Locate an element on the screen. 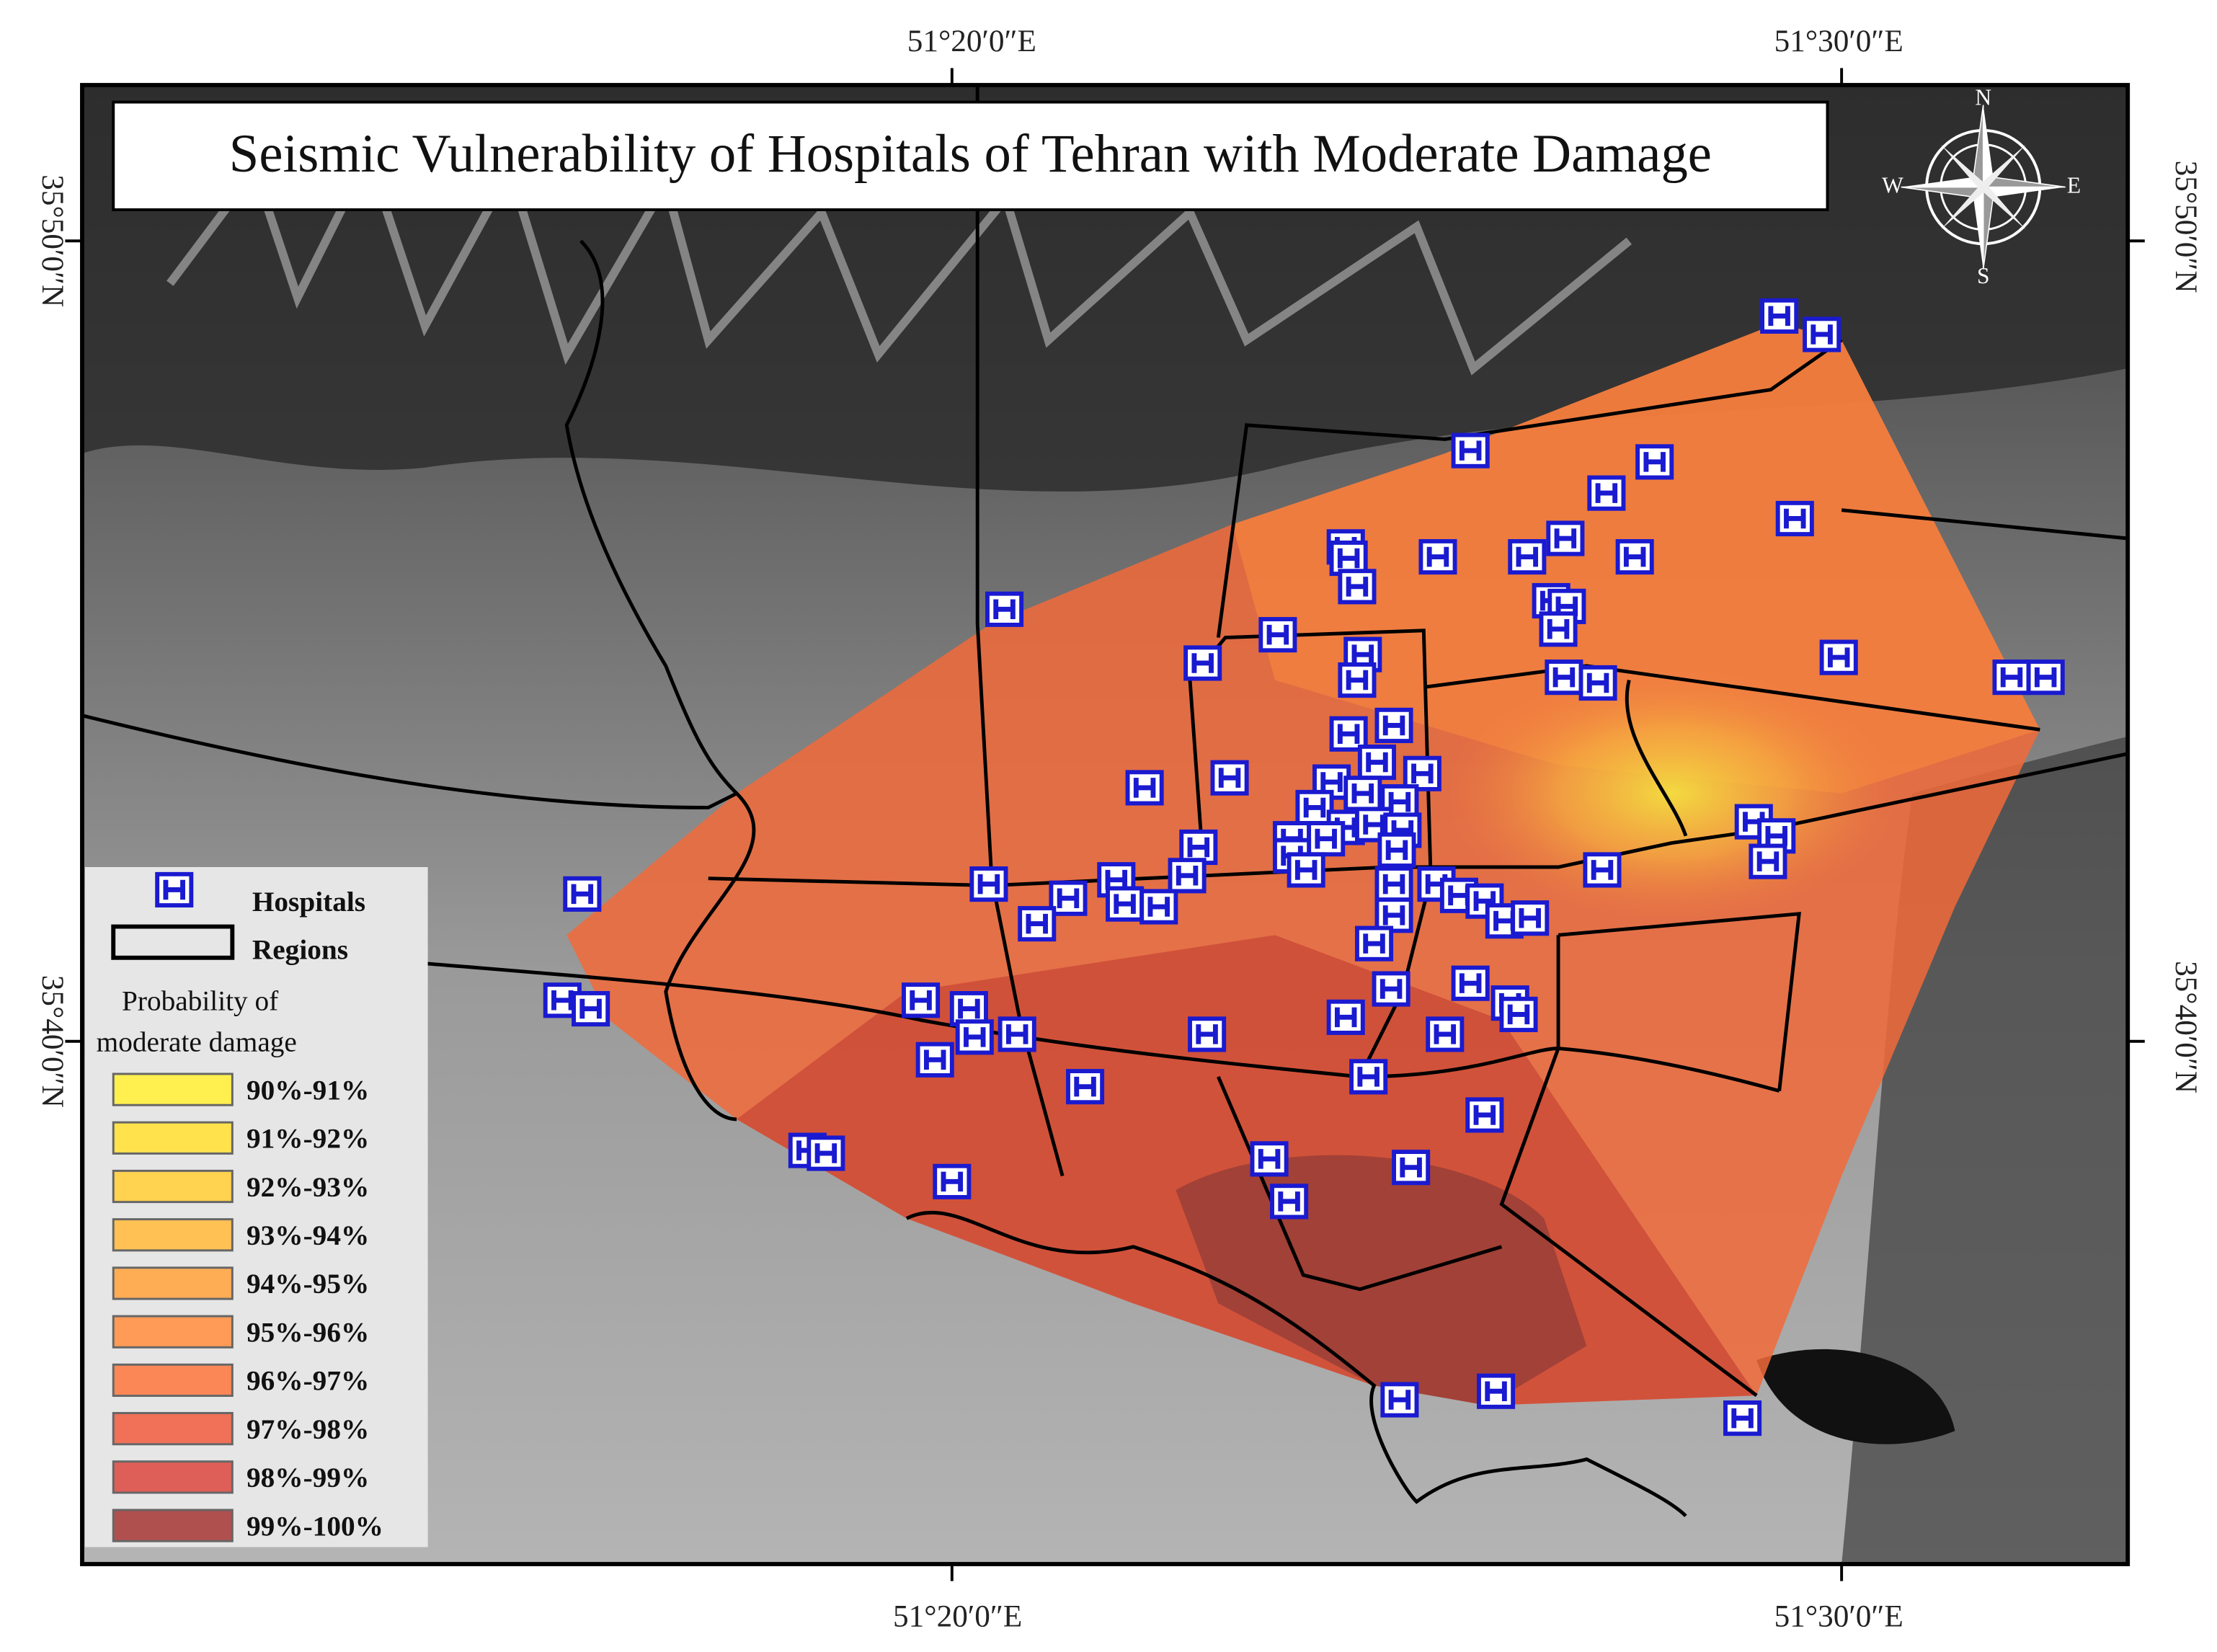 The image size is (2217, 1652). compass-east: E is located at coordinates (2074, 184).